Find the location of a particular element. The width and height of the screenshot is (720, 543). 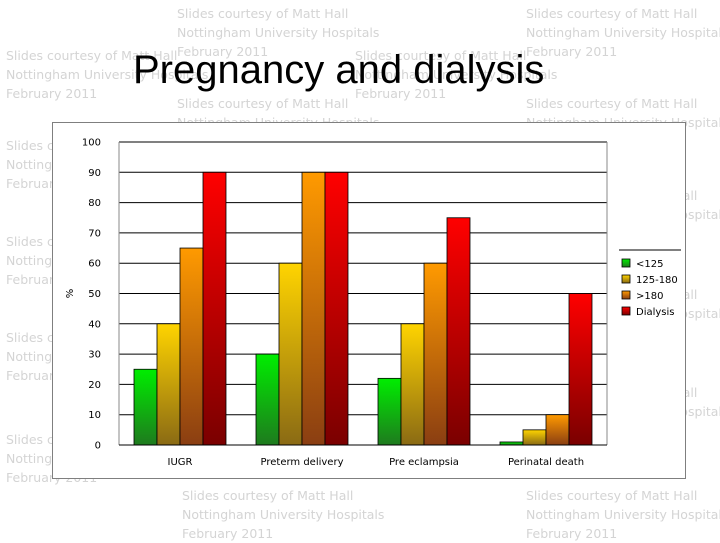

y-axis-title: % is located at coordinates (70, 294).